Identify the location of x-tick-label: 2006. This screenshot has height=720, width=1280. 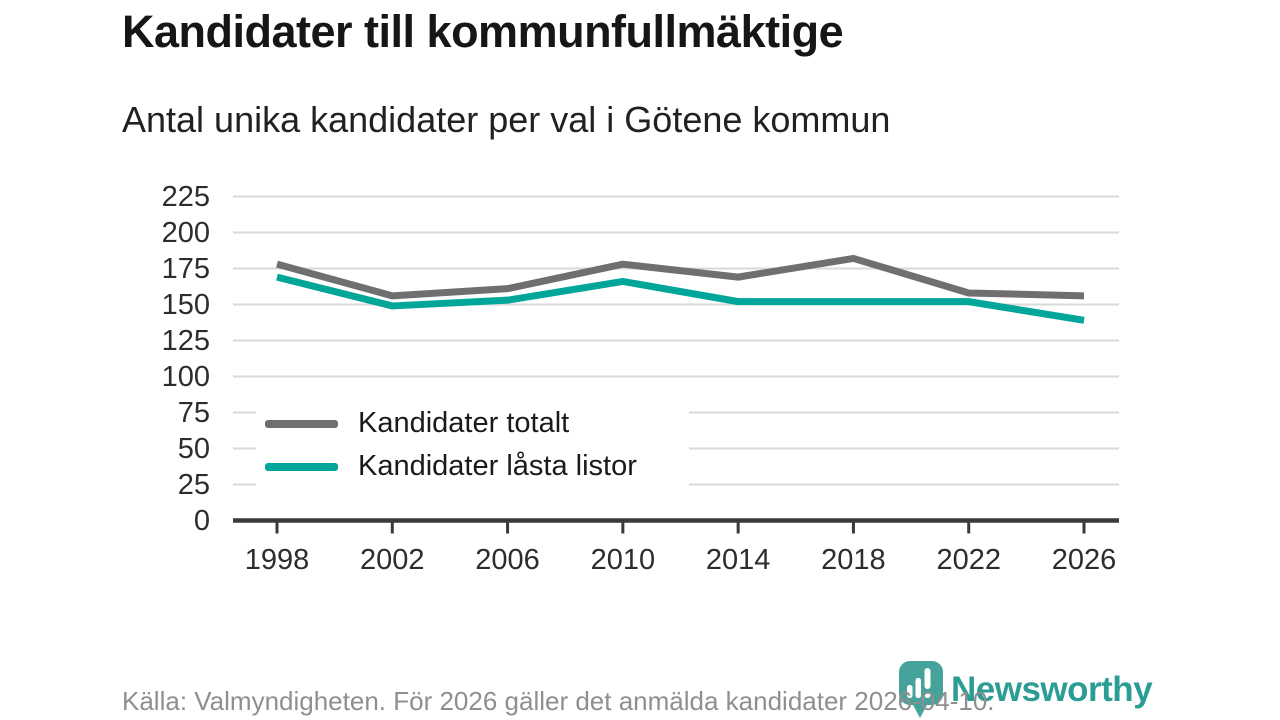
(507, 560).